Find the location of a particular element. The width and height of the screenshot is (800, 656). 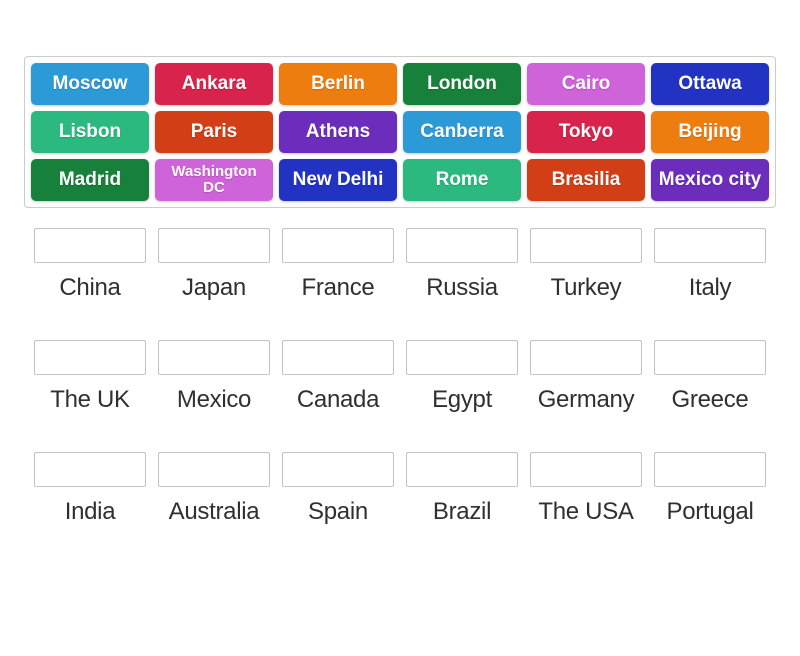

answer-cell: Canada is located at coordinates (338, 377).